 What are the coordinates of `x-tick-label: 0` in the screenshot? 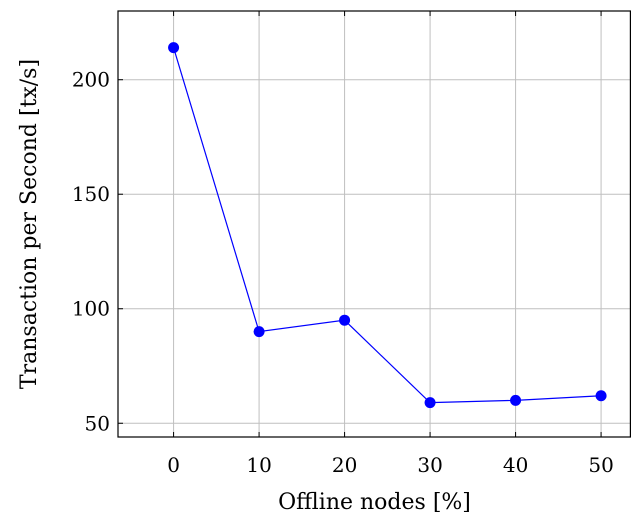 It's located at (173, 465).